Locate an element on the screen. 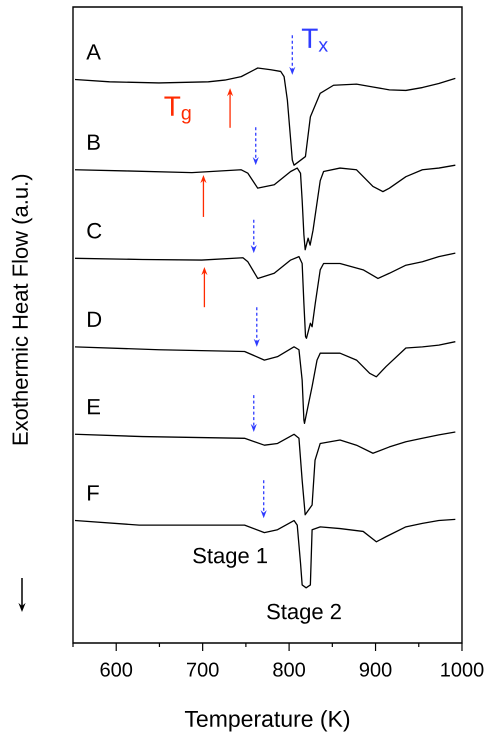 The width and height of the screenshot is (495, 744). annotation: Stage 2 is located at coordinates (304, 614).